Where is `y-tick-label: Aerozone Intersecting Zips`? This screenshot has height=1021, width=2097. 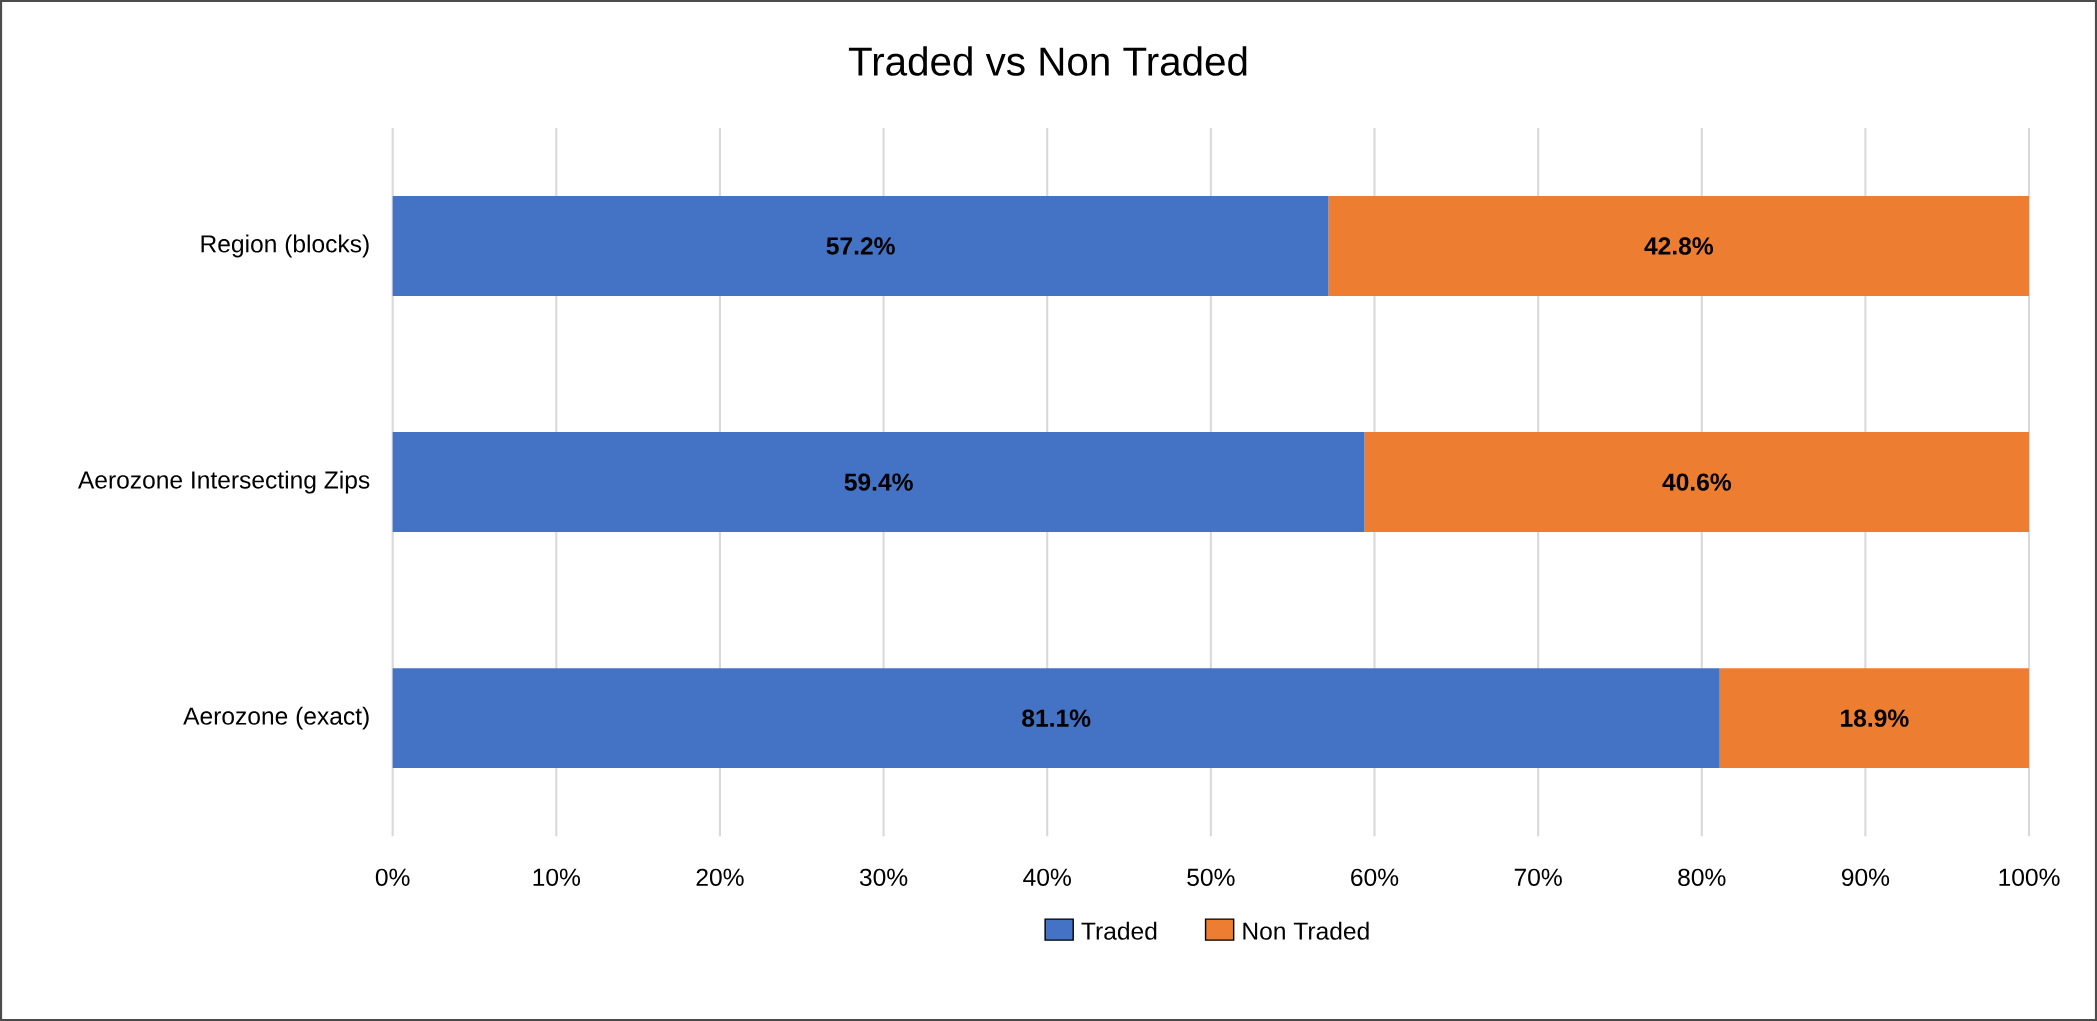
y-tick-label: Aerozone Intersecting Zips is located at coordinates (223, 482).